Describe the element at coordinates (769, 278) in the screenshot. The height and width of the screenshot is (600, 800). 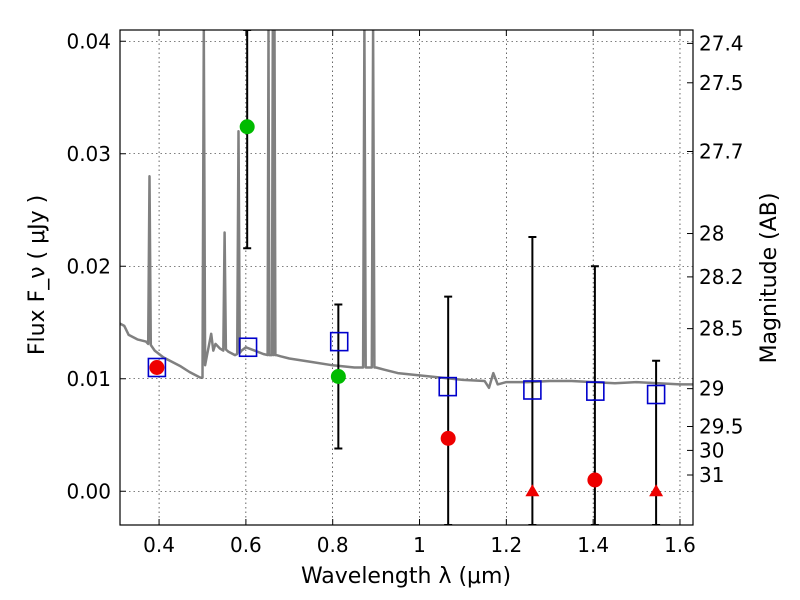
I see `y2-axis-title: Magnitude (AB)` at that location.